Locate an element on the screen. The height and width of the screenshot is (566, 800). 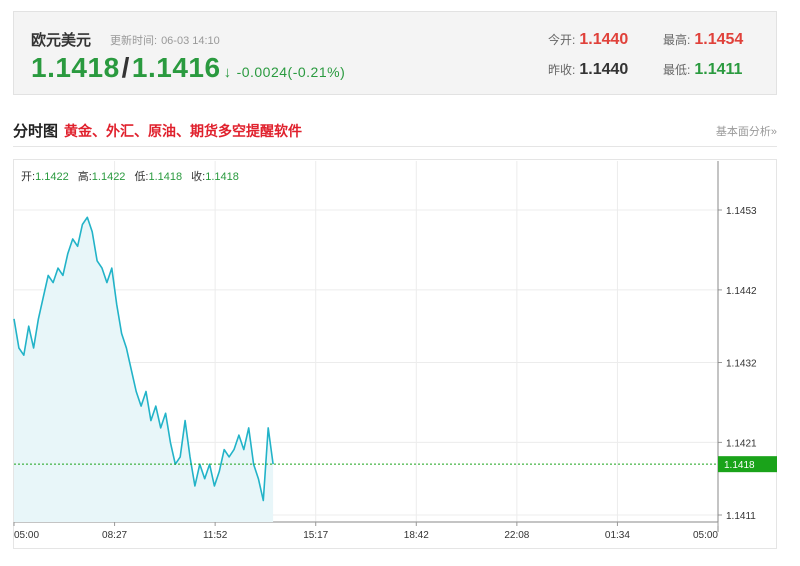
ohlc-high-value: 1.1422 is located at coordinates (108, 177).